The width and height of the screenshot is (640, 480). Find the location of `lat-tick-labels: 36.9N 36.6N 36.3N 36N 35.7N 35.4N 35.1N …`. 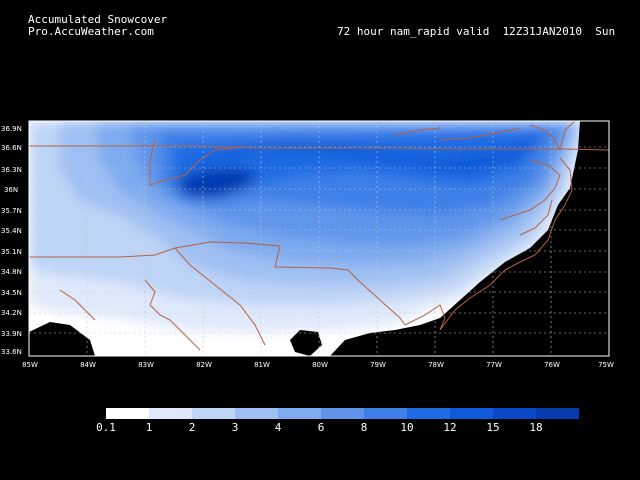

lat-tick-labels: 36.9N 36.6N 36.3N 36N 35.7N 35.4N 35.1N … is located at coordinates (11, 240).